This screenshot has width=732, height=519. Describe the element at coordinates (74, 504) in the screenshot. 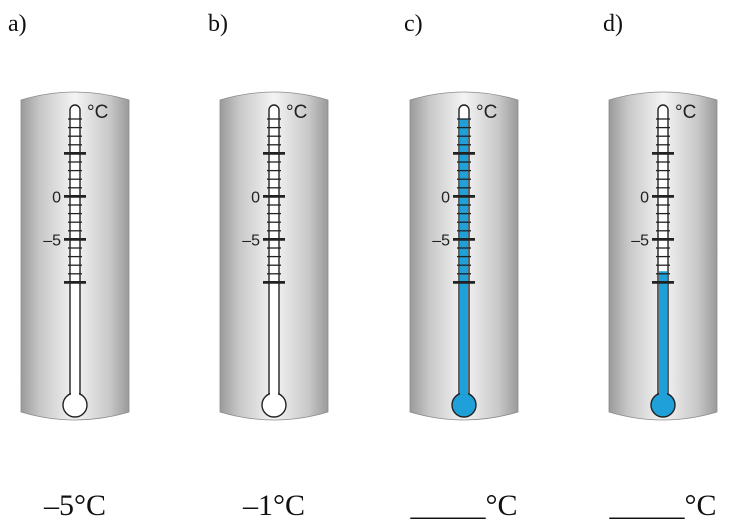

I see `answer-text: –5°C` at that location.